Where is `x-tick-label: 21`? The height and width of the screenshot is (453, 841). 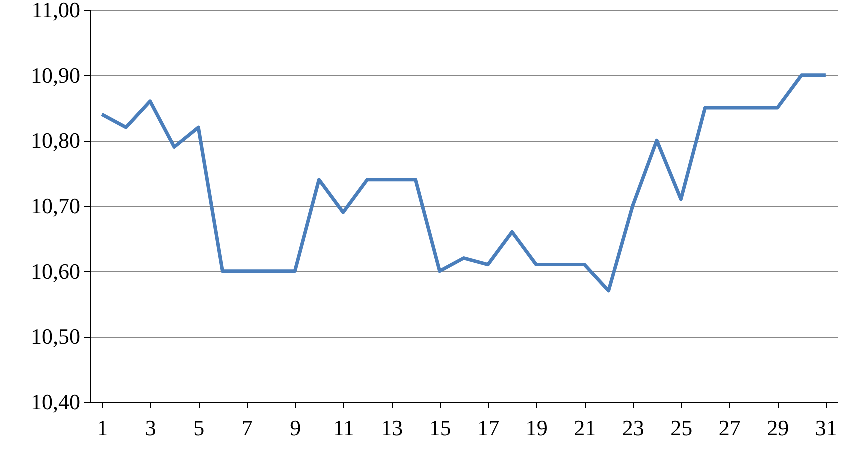
x-tick-label: 21 is located at coordinates (585, 428).